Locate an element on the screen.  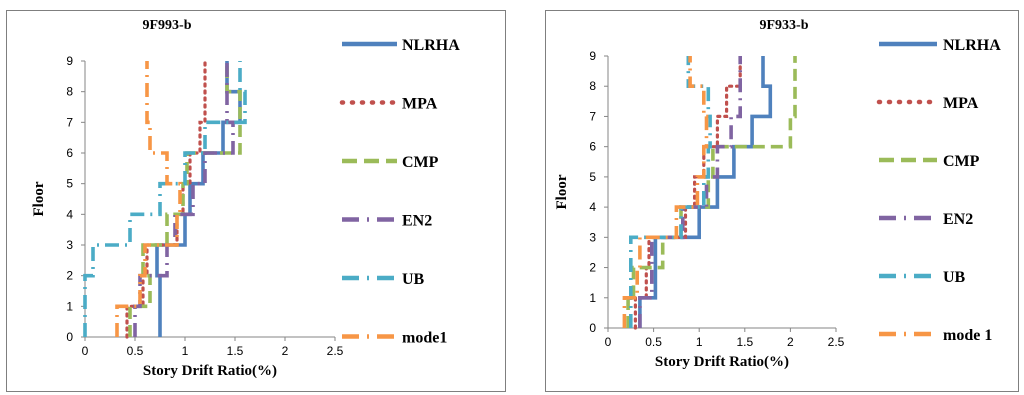
legend-label: mode 1 is located at coordinates (967, 335).